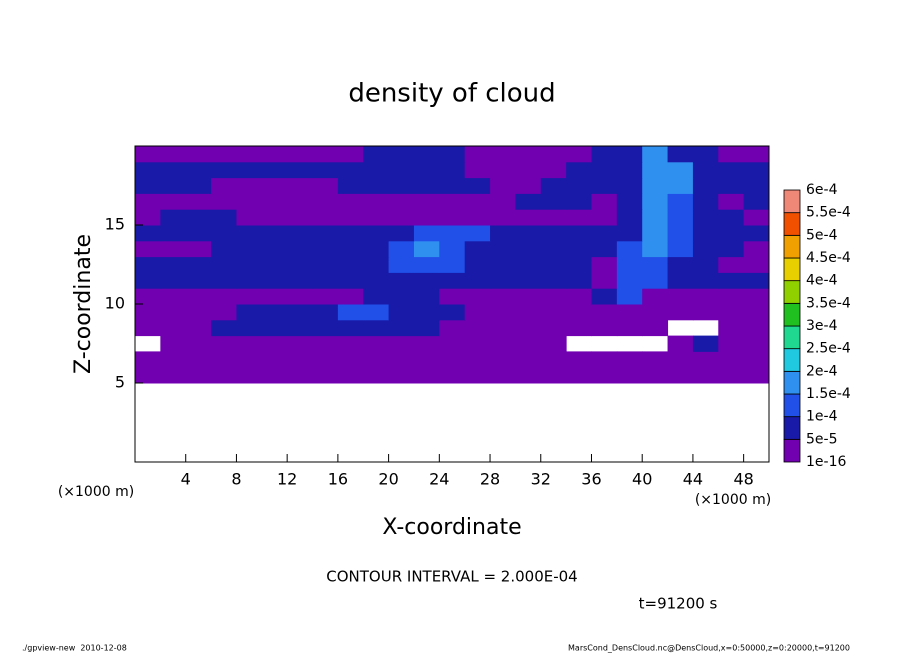 The image size is (904, 654). I want to click on x-tick-label: 44, so click(693, 479).